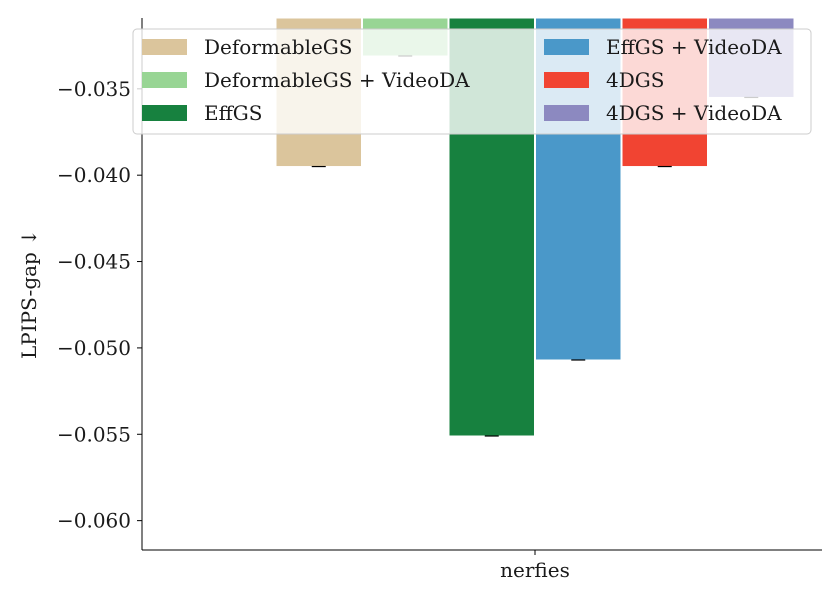 This screenshot has width=839, height=604. Describe the element at coordinates (337, 80) in the screenshot. I see `legend-label: DeformableGS + VideoDA` at that location.